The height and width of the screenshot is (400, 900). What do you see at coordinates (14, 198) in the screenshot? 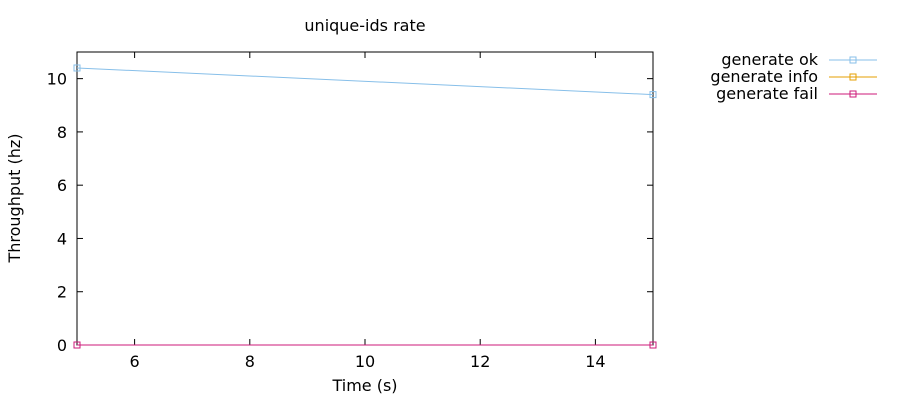
I see `y-axis-label: Throughput (hz)` at bounding box center [14, 198].